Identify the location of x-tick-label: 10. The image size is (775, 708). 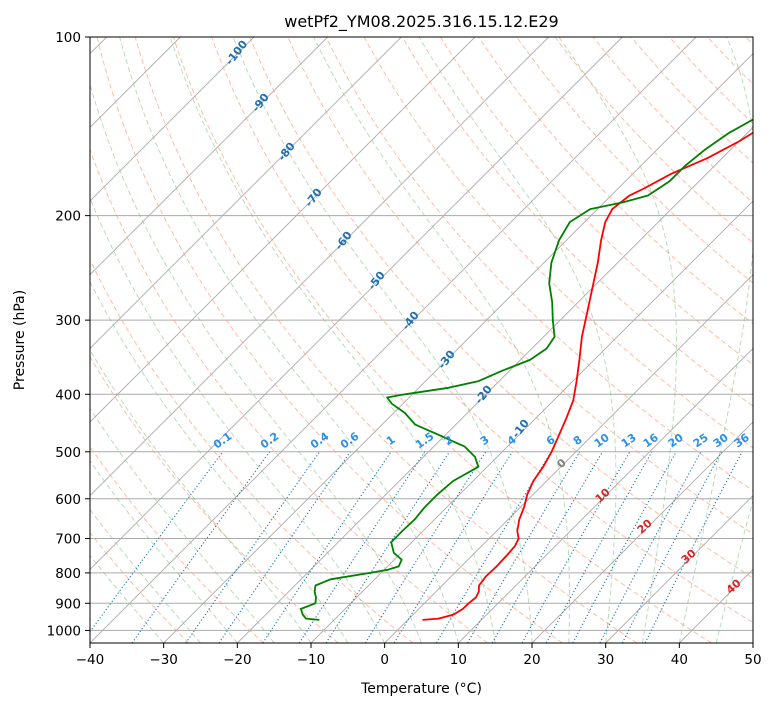
(458, 660).